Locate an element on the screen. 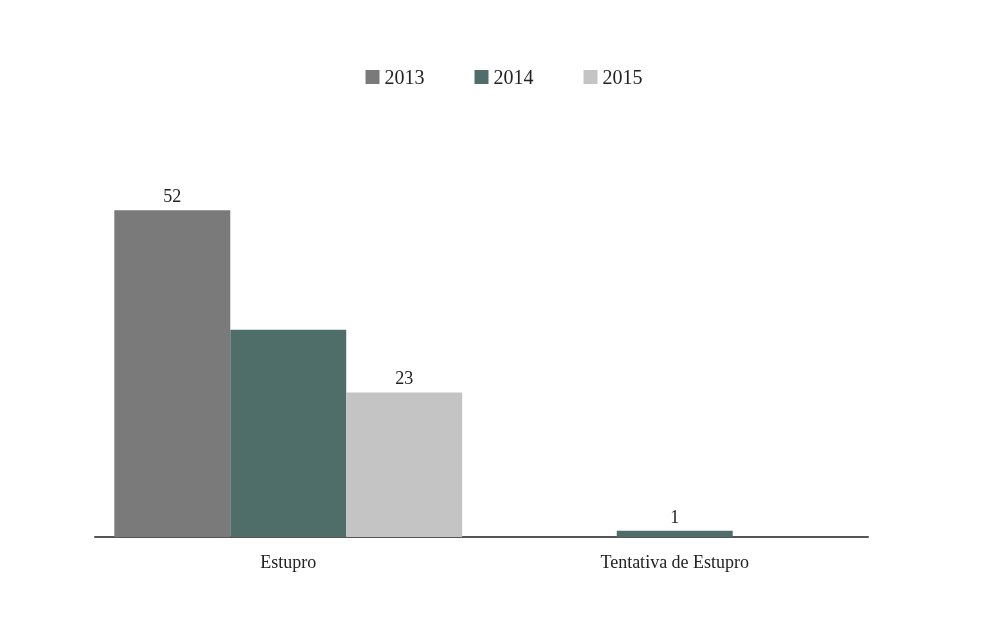  x-tick-label: Estupro is located at coordinates (288, 562).